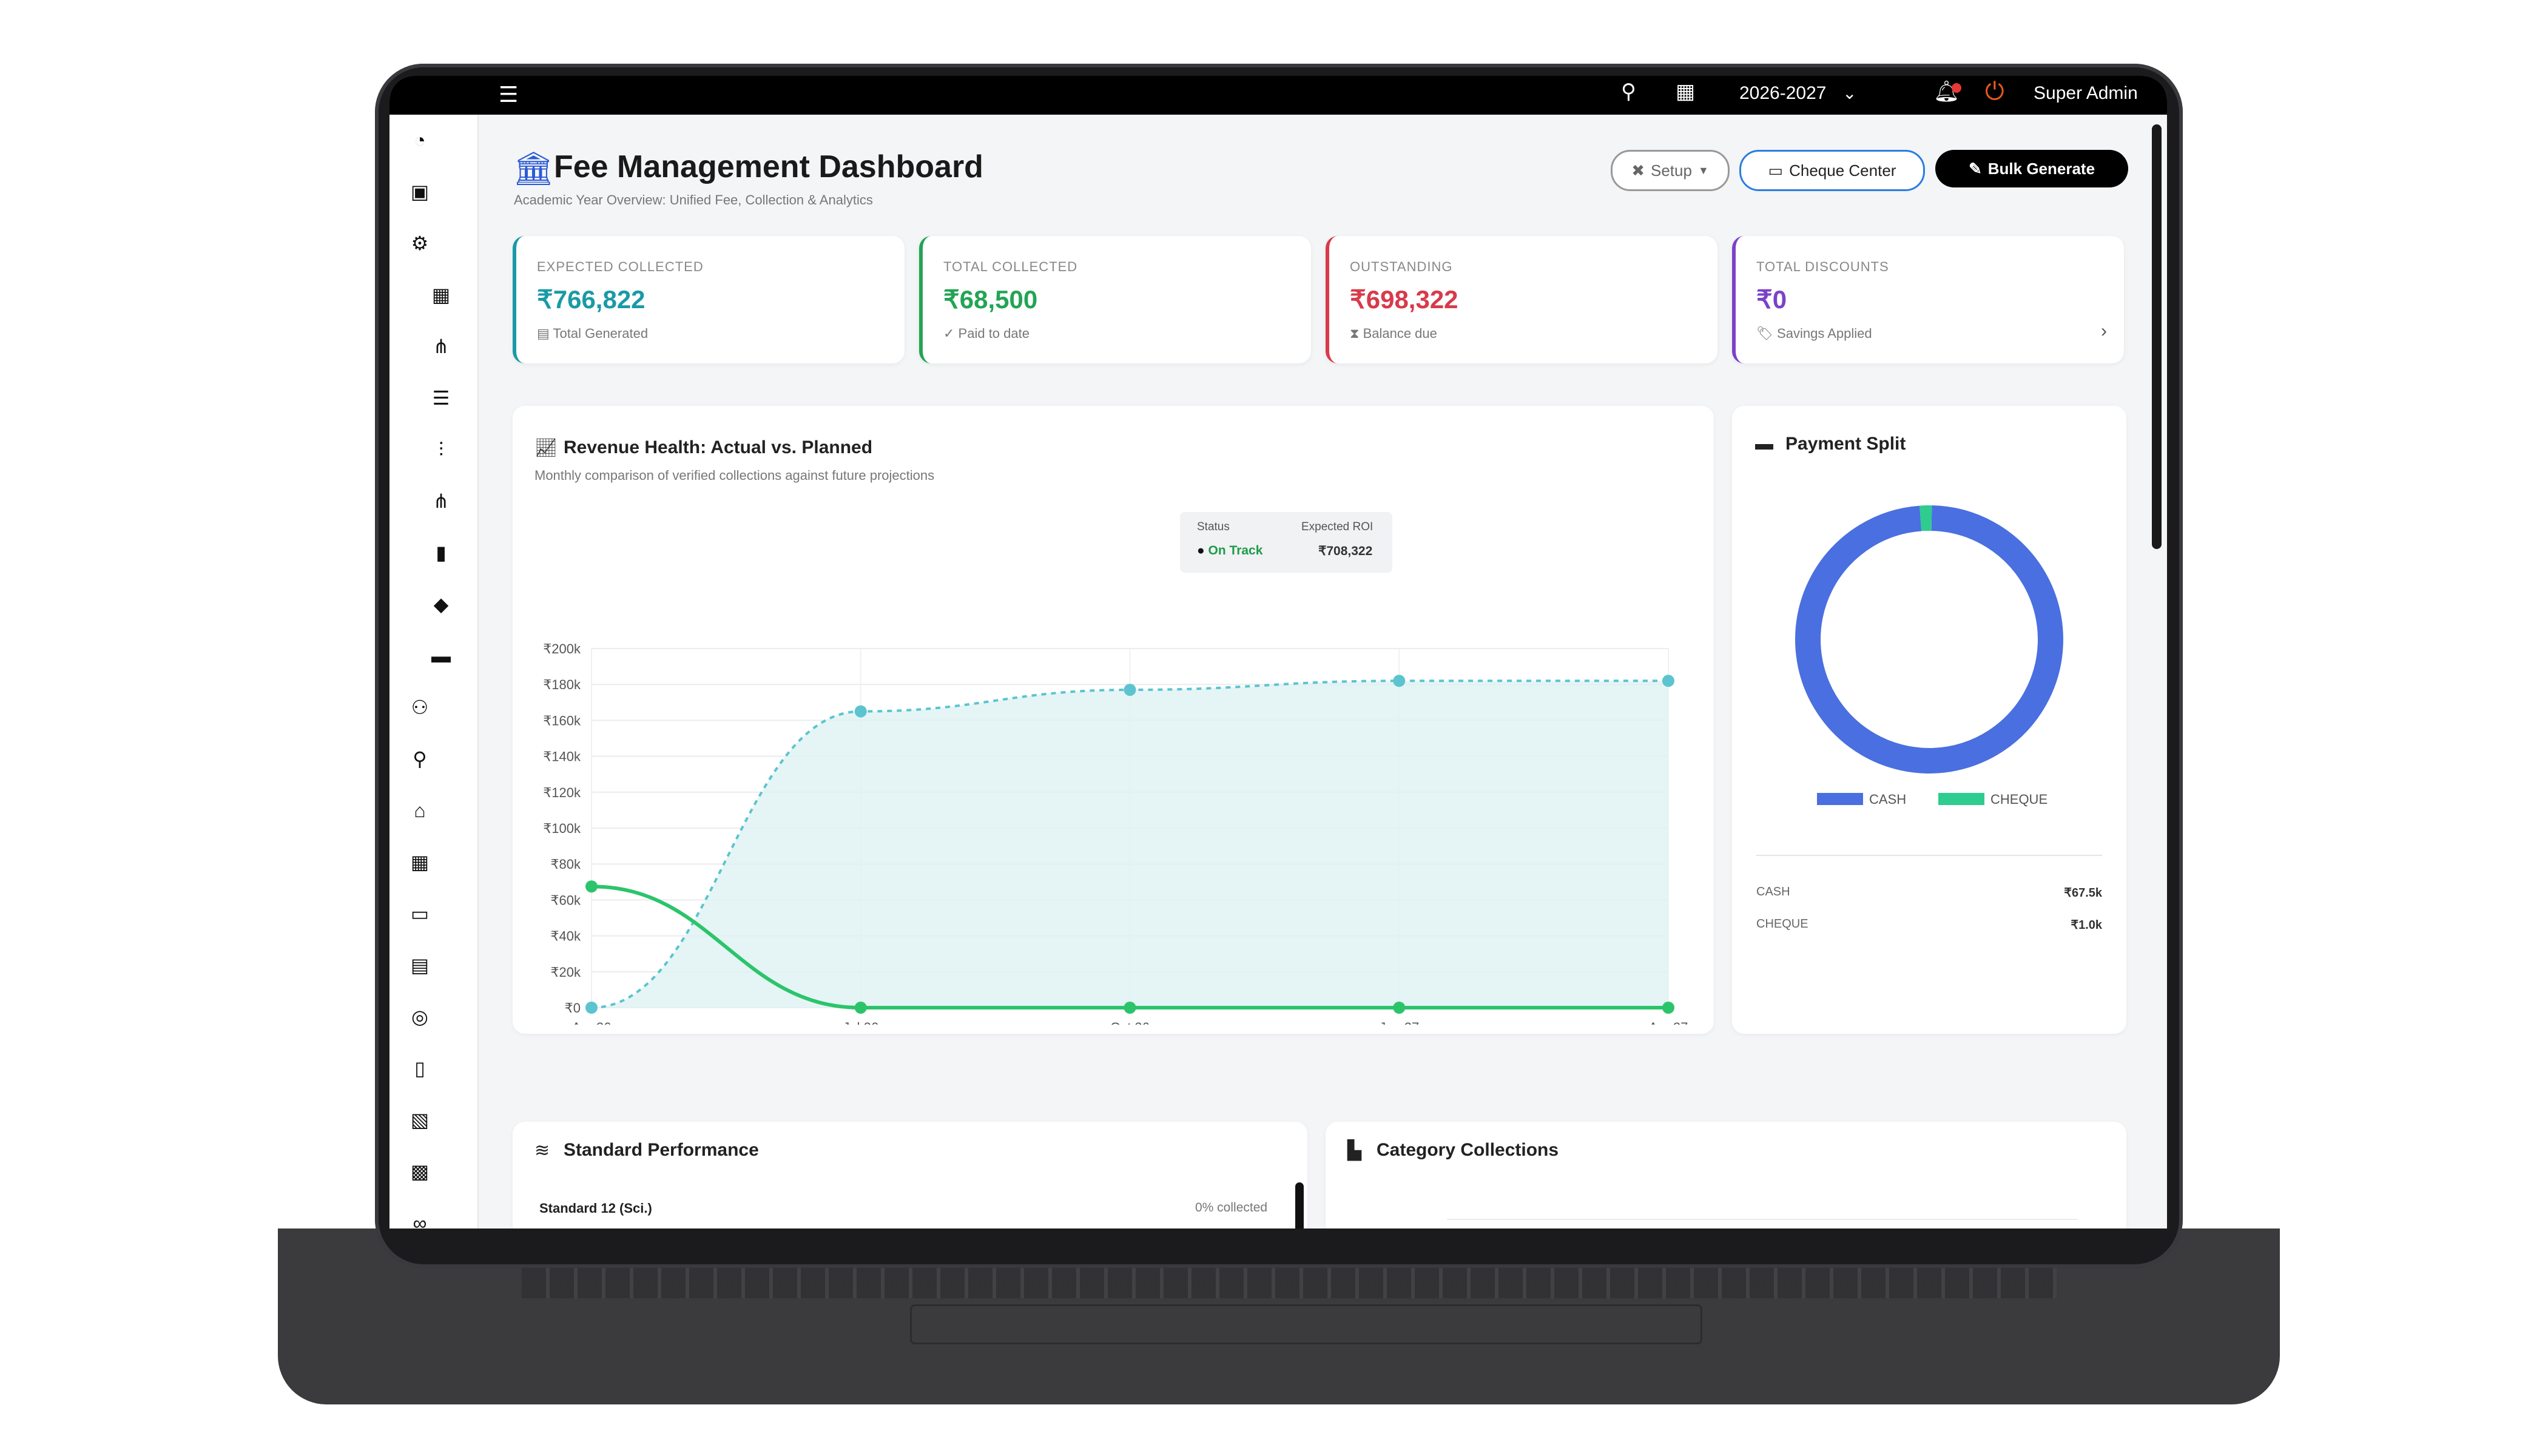  I want to click on y-tick-label: ₹20k, so click(566, 972).